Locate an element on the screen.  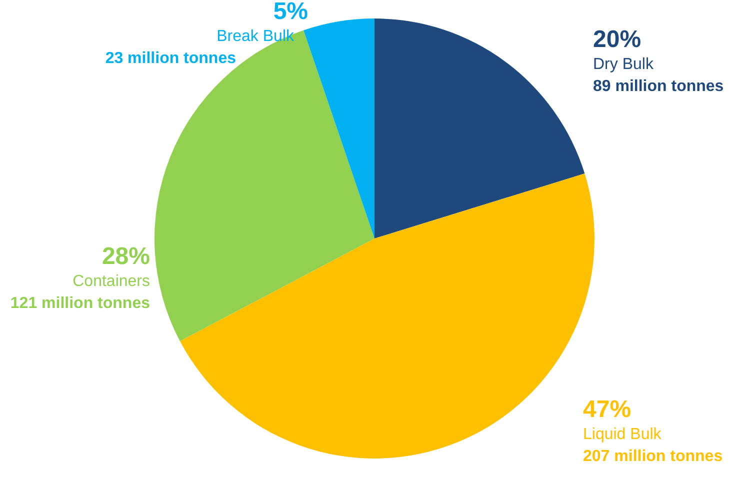
data-label: 121 million tonnes is located at coordinates (80, 303).